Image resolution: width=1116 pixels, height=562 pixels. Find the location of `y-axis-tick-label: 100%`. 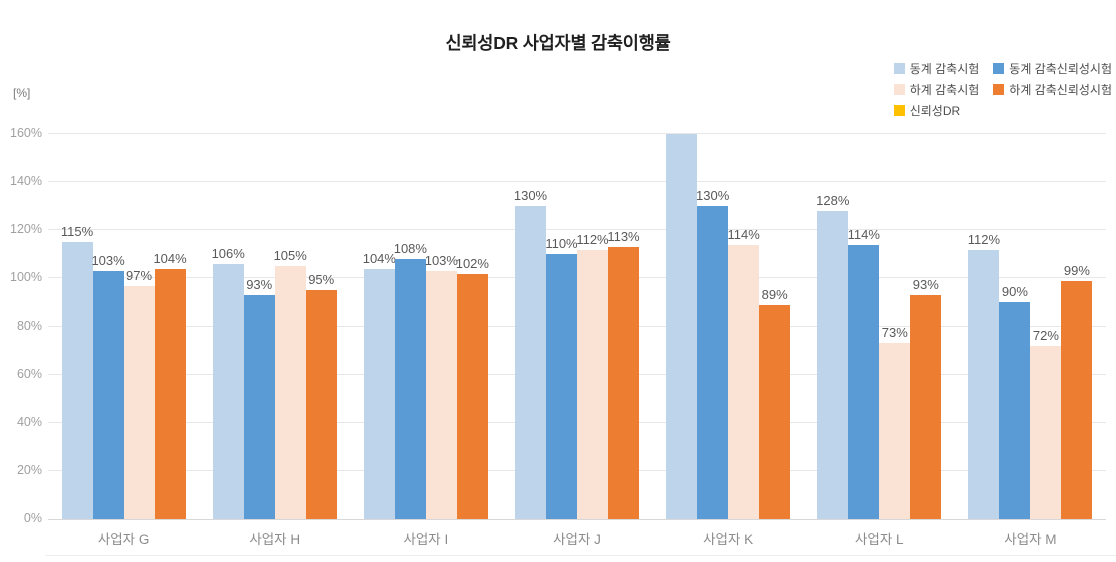

y-axis-tick-label: 100% is located at coordinates (26, 277).